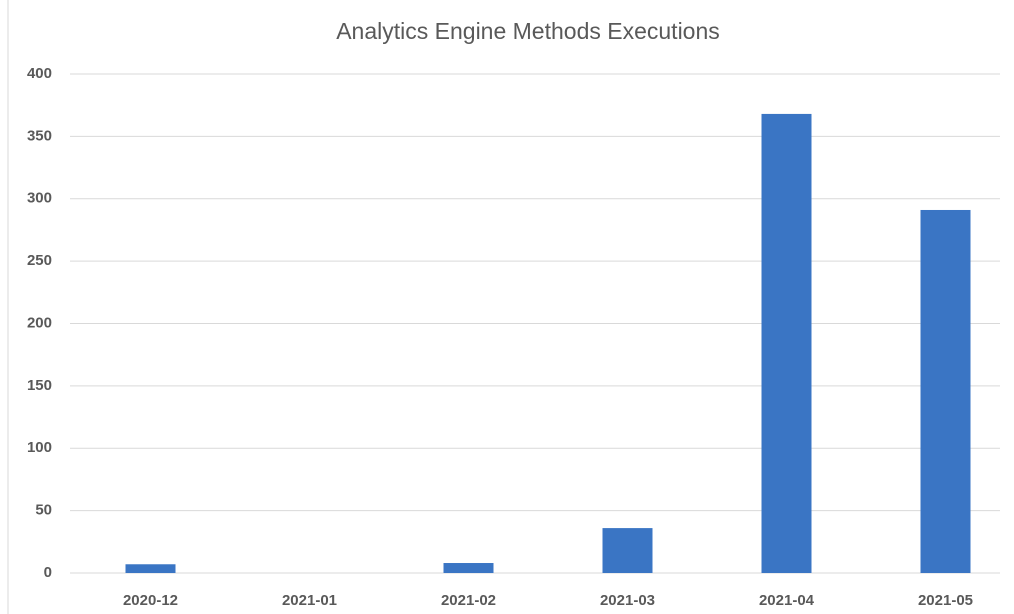 The width and height of the screenshot is (1014, 614). Describe the element at coordinates (48, 572) in the screenshot. I see `y-tick-label: 0` at that location.